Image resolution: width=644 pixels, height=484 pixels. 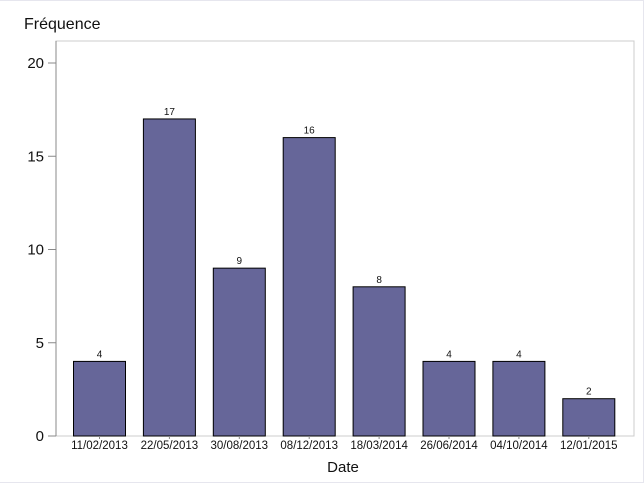 I want to click on y-axis: 0 5 10 15 20, so click(x=41, y=250).